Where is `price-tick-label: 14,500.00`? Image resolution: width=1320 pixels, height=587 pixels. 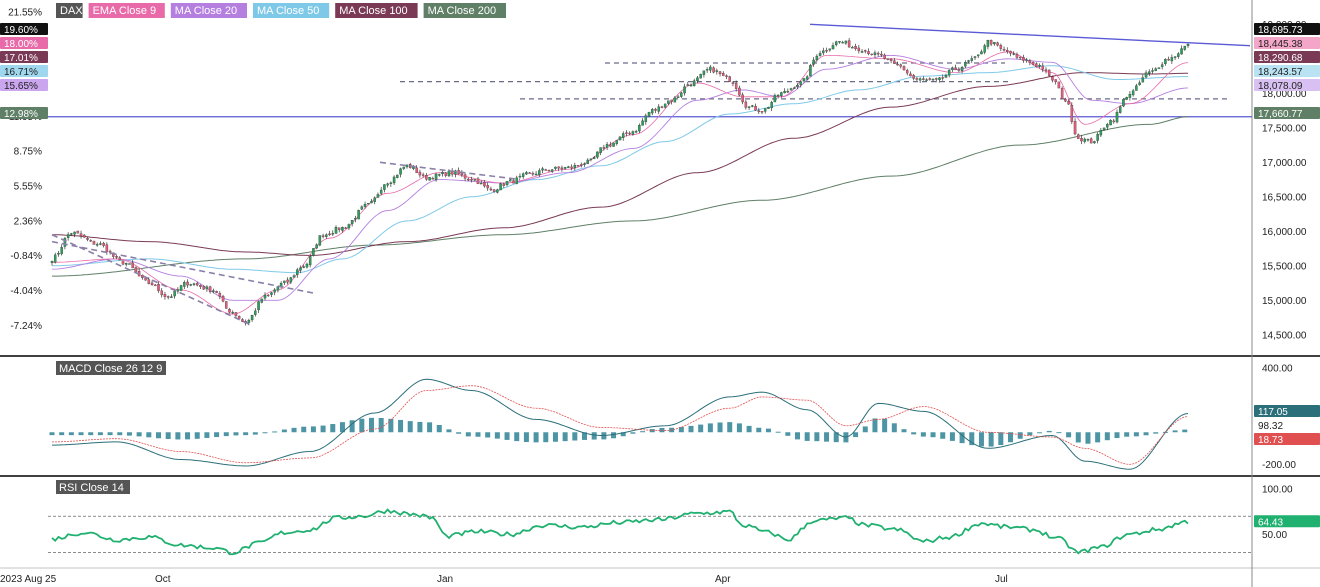 price-tick-label: 14,500.00 is located at coordinates (1284, 335).